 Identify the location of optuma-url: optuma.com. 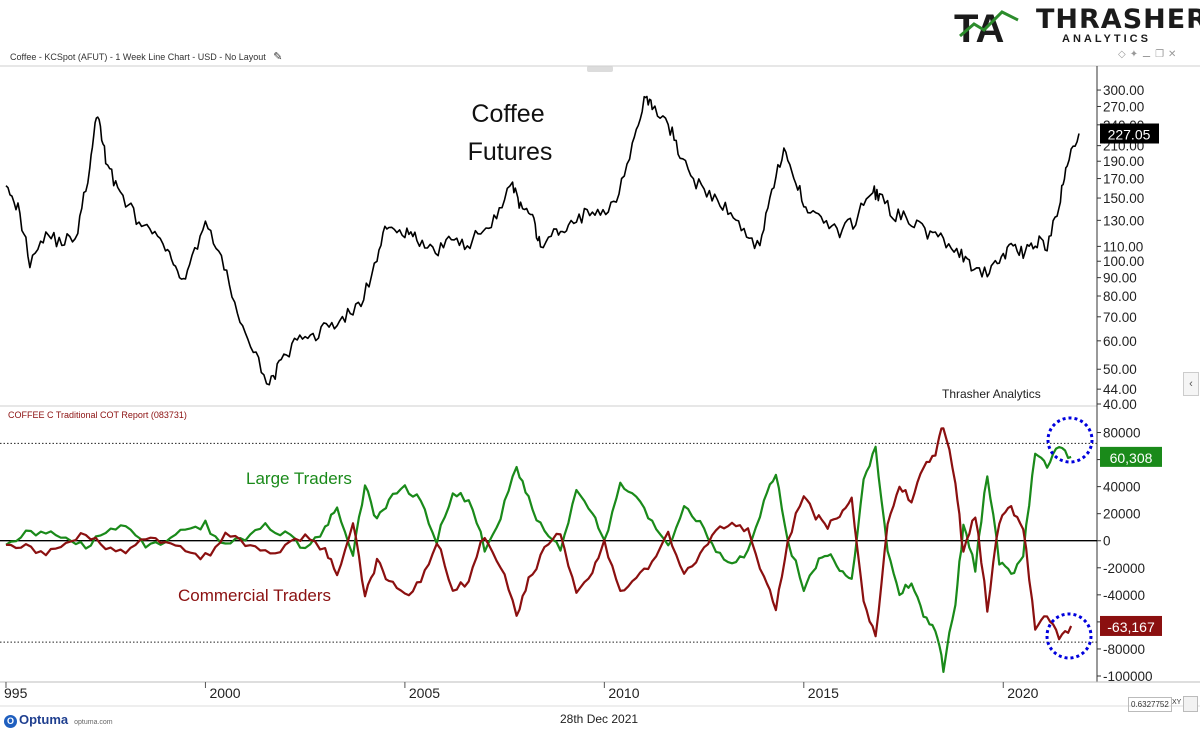
(93, 722).